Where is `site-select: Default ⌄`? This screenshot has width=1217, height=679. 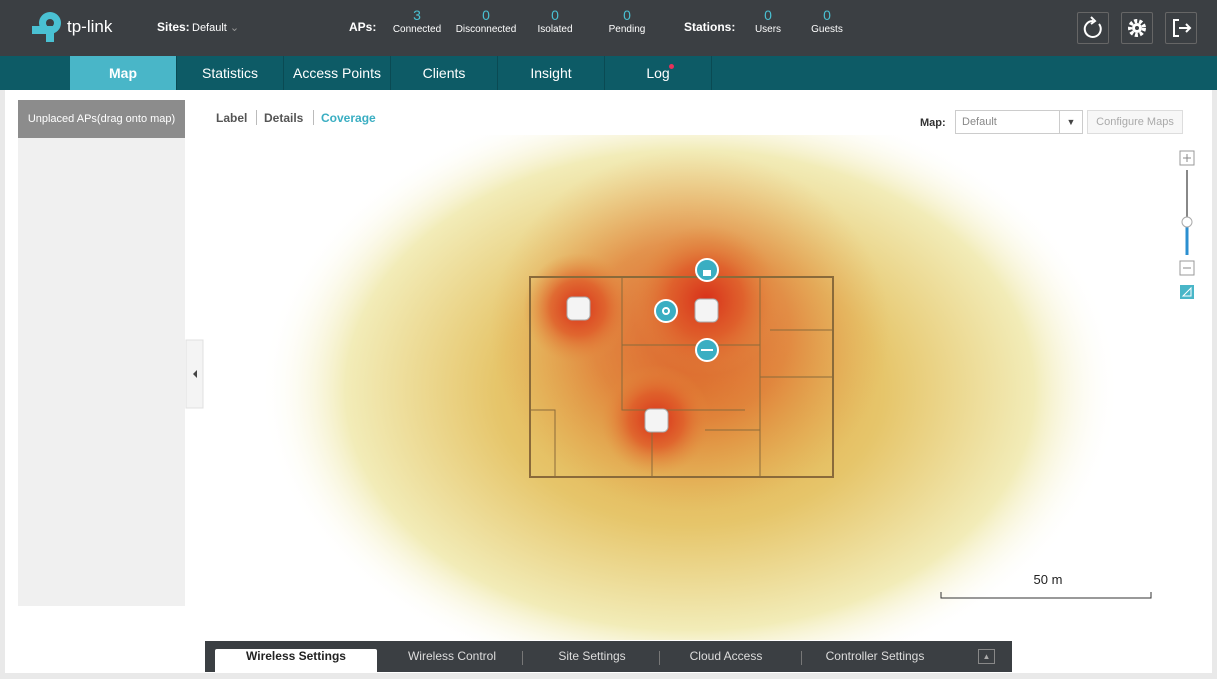 site-select: Default ⌄ is located at coordinates (216, 28).